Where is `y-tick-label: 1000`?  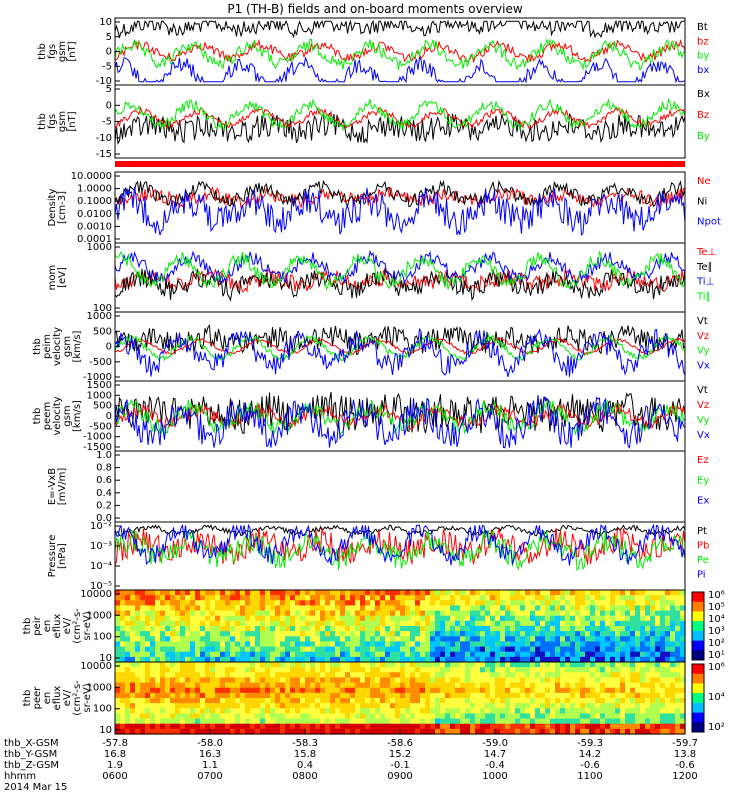 y-tick-label: 1000 is located at coordinates (99, 247).